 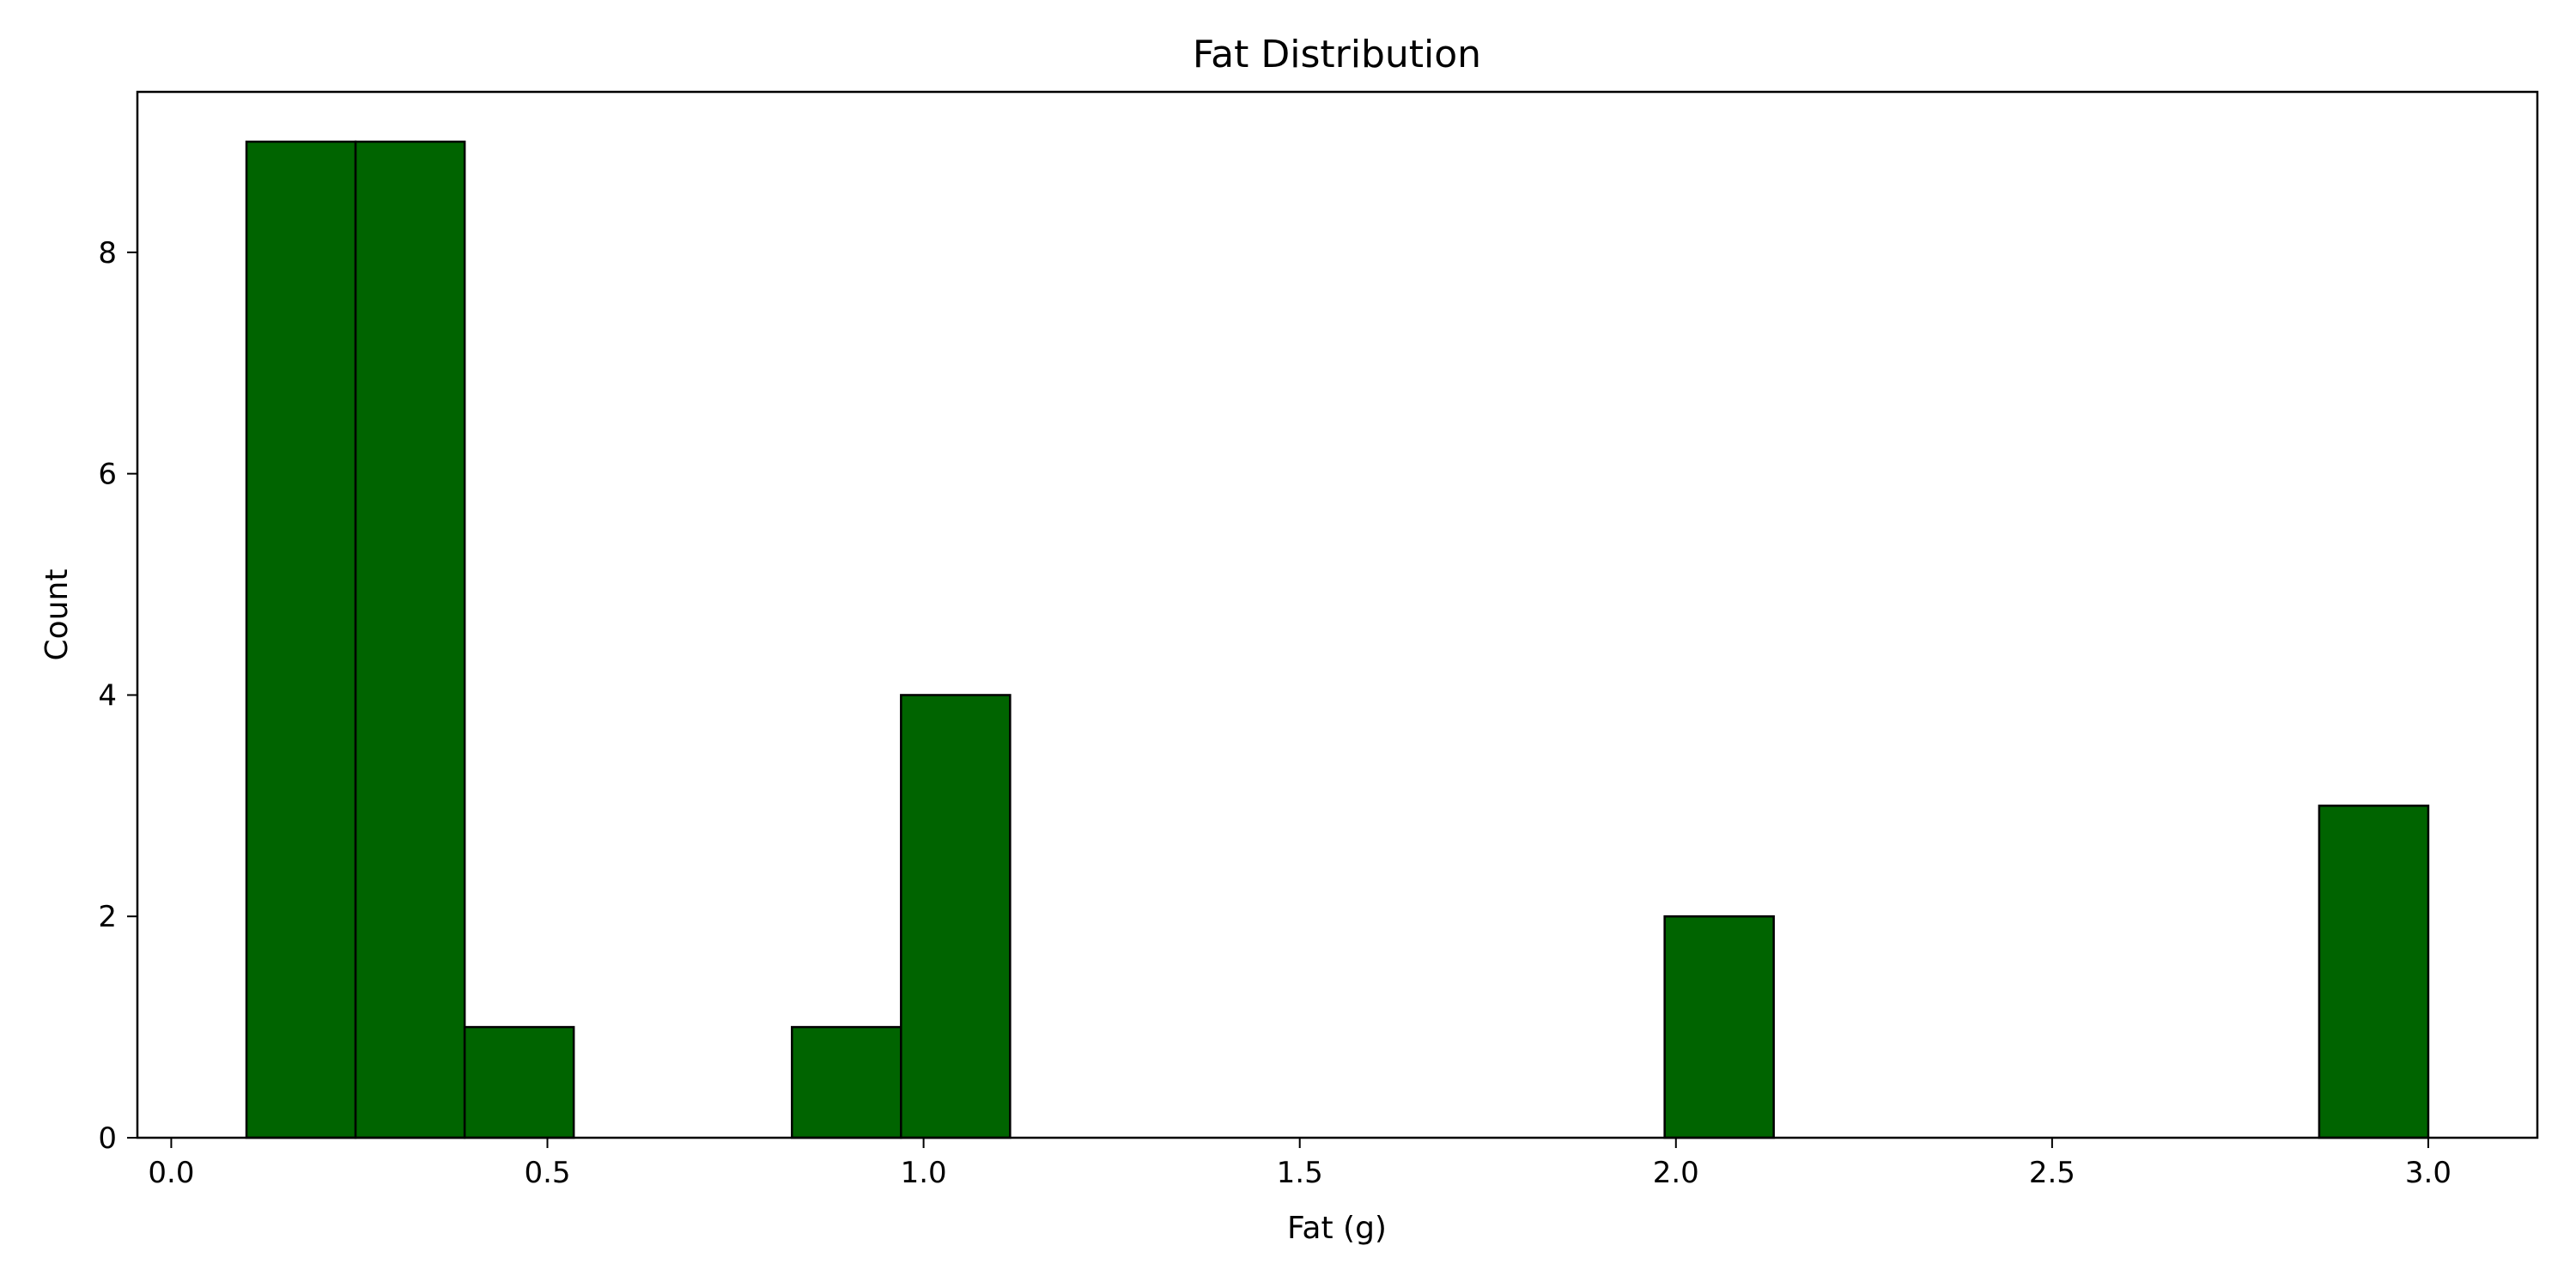 I want to click on chart-title: Fat Distribution, so click(x=1337, y=55).